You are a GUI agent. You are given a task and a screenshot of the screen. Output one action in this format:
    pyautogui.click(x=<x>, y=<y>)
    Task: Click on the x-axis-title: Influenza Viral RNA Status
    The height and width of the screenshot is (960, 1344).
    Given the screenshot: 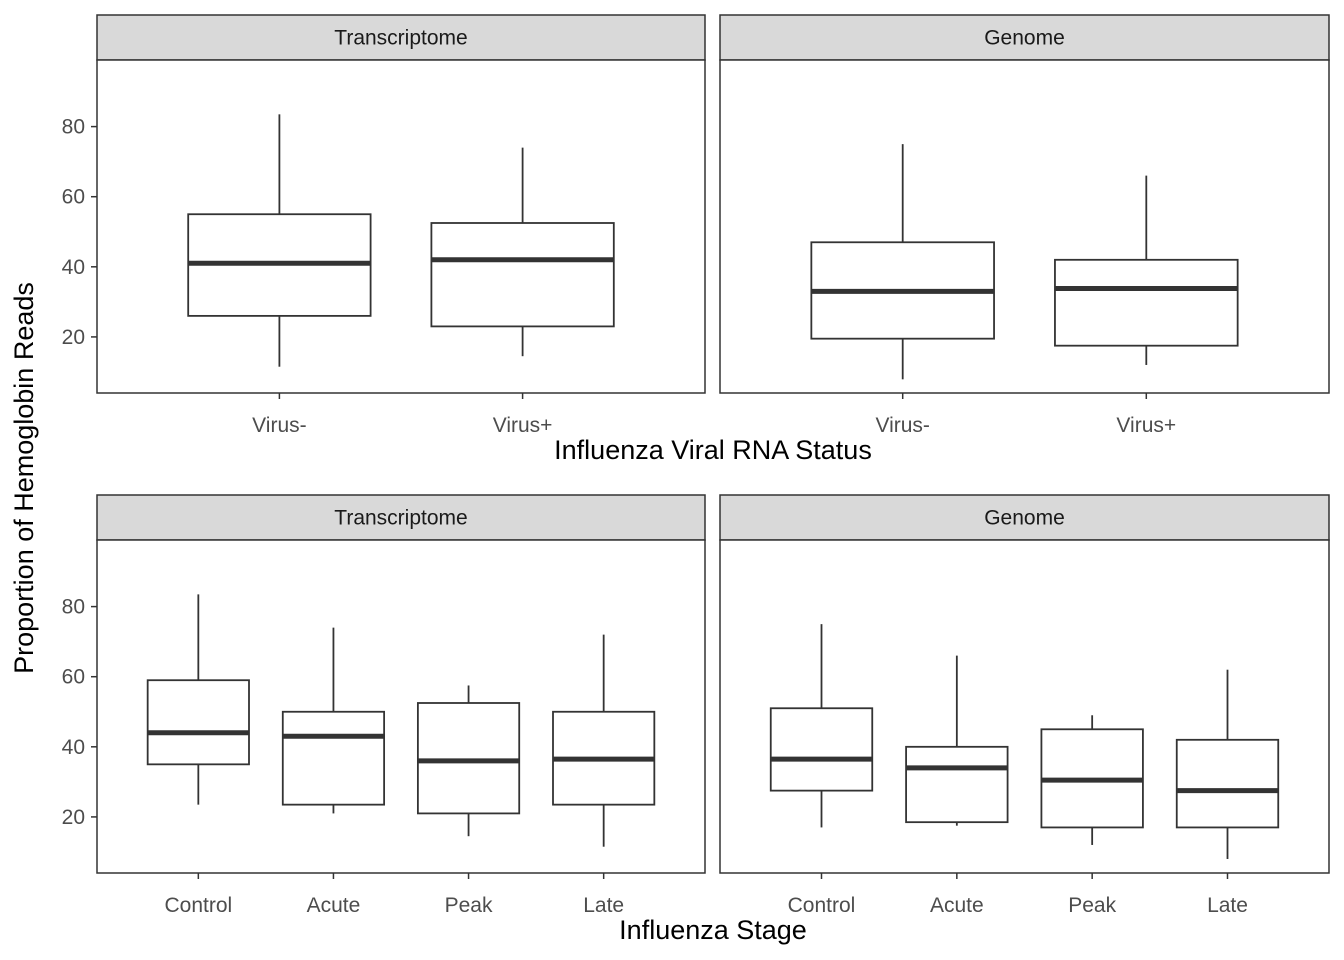 What is the action you would take?
    pyautogui.click(x=713, y=450)
    